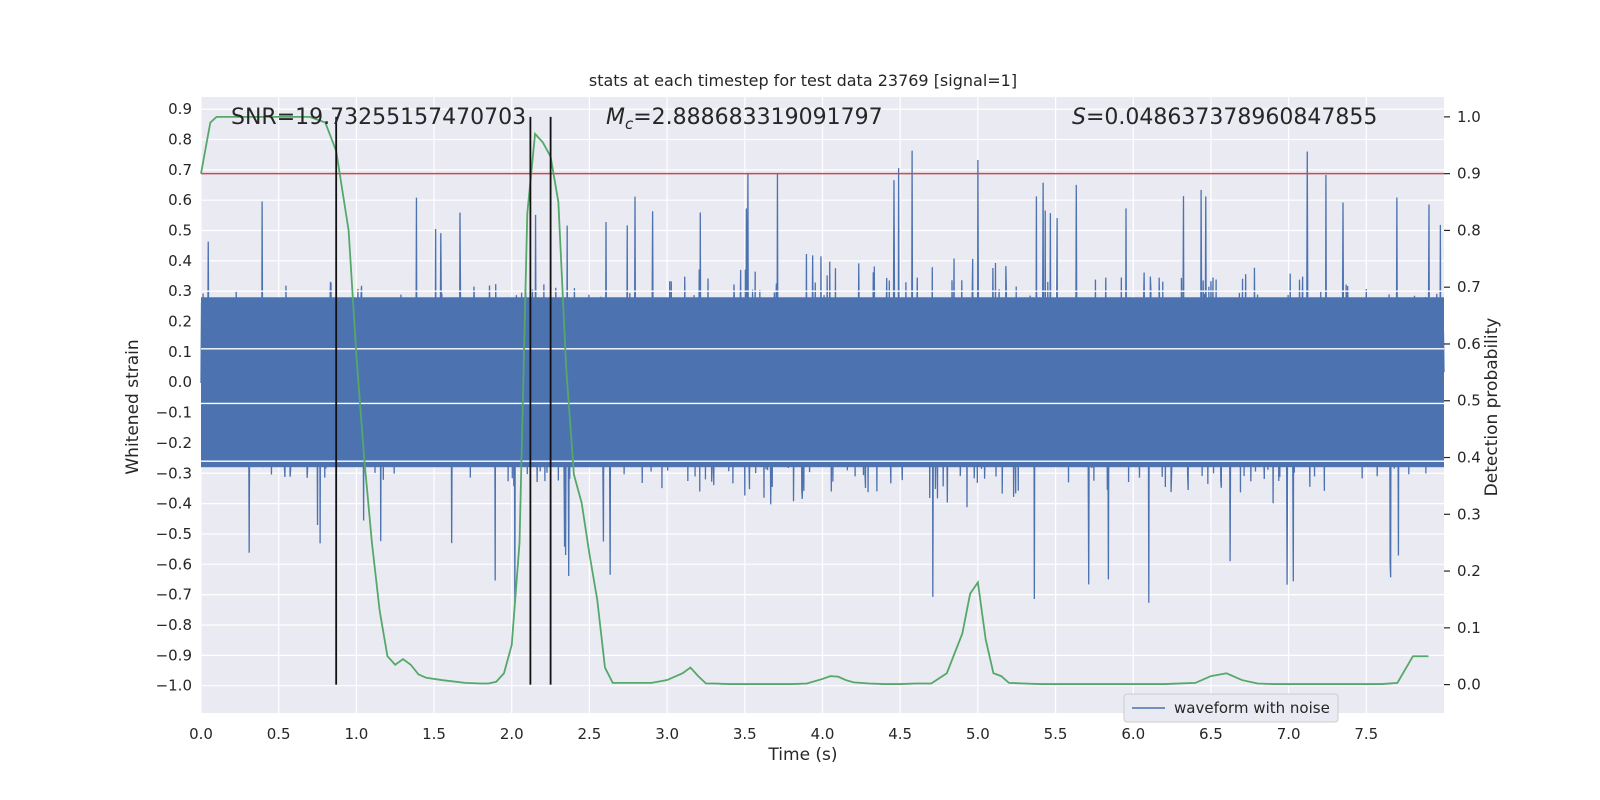  What do you see at coordinates (629, 124) in the screenshot?
I see `chirp-mass-subscript: c` at bounding box center [629, 124].